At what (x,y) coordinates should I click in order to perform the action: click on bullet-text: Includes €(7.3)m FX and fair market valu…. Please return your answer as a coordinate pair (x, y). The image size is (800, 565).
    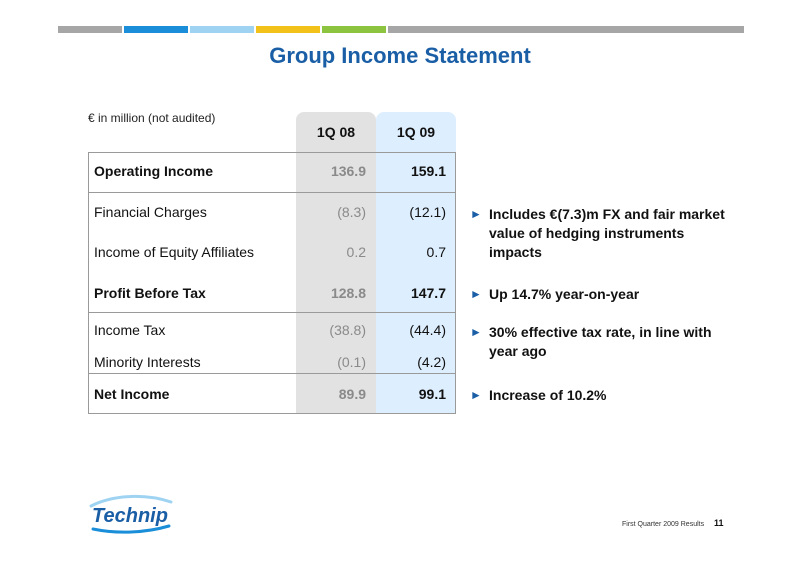
    Looking at the image, I should click on (607, 233).